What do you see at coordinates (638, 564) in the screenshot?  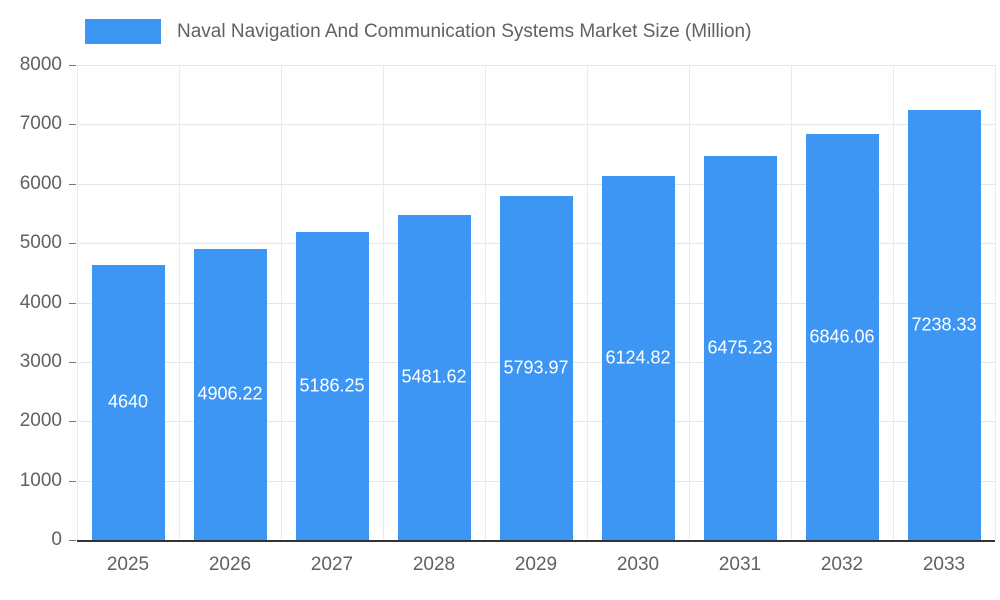 I see `x-axis-label: 2030` at bounding box center [638, 564].